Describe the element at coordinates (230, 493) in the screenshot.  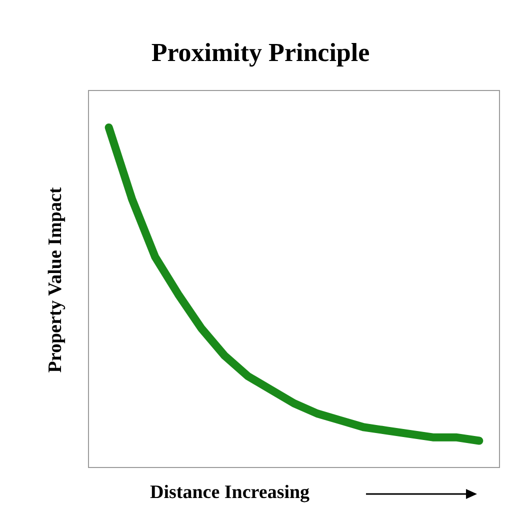
I see `x-axis-title: Distance Increasing` at that location.